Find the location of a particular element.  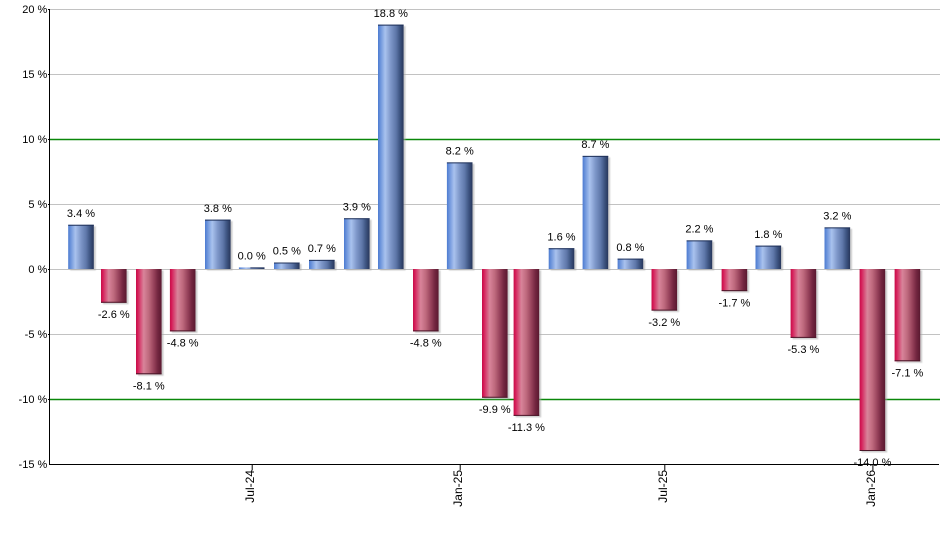

svg-text: -15 % is located at coordinates (33, 465).